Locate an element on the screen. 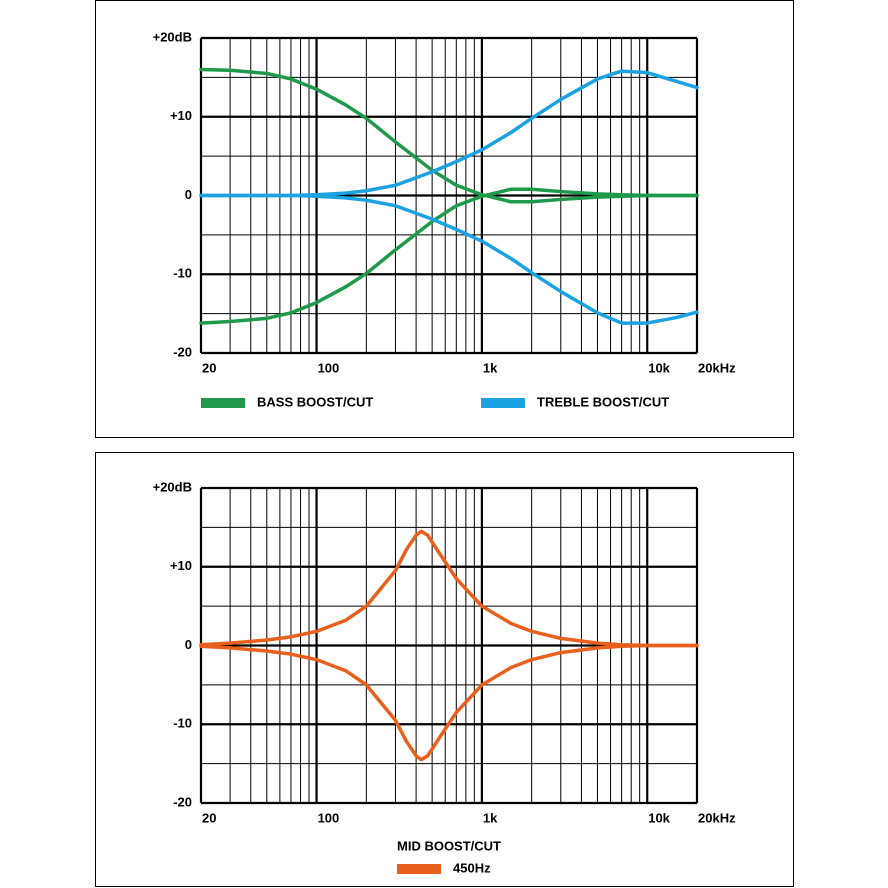  legend-title: MID BOOST/CUT is located at coordinates (449, 845).